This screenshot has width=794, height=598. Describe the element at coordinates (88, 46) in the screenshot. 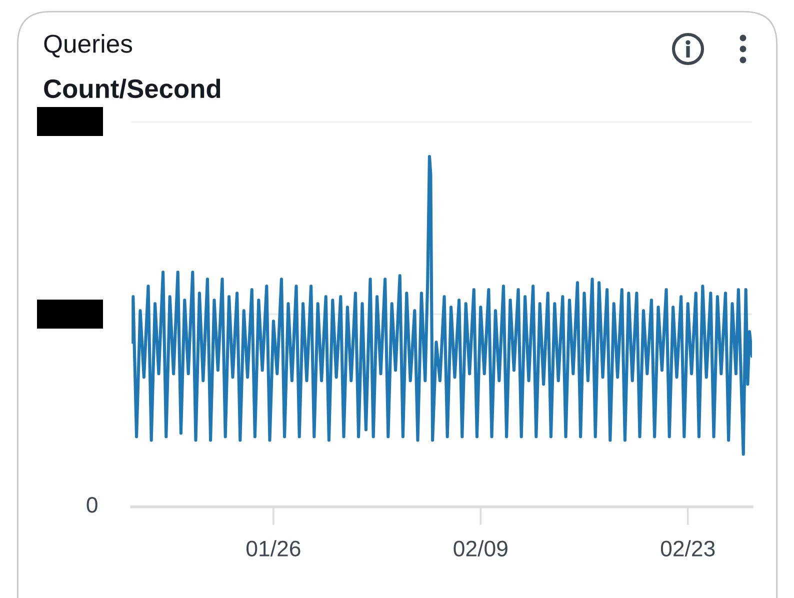

I see `chart-title: Queries` at that location.